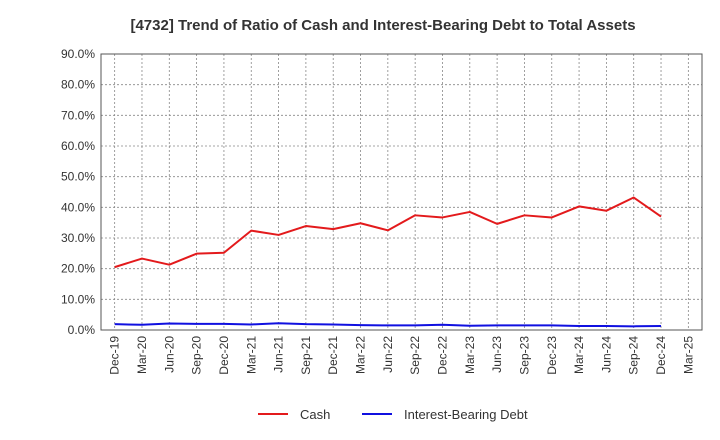 The height and width of the screenshot is (440, 720). What do you see at coordinates (142, 355) in the screenshot?
I see `x-tick-label: Mar-20` at bounding box center [142, 355].